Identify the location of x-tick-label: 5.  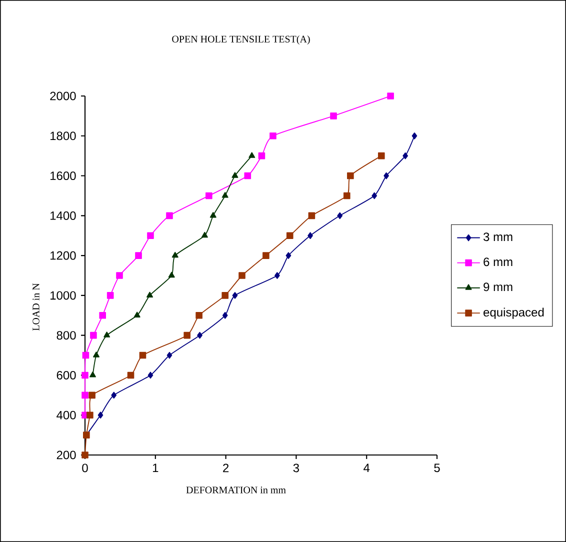
(437, 468).